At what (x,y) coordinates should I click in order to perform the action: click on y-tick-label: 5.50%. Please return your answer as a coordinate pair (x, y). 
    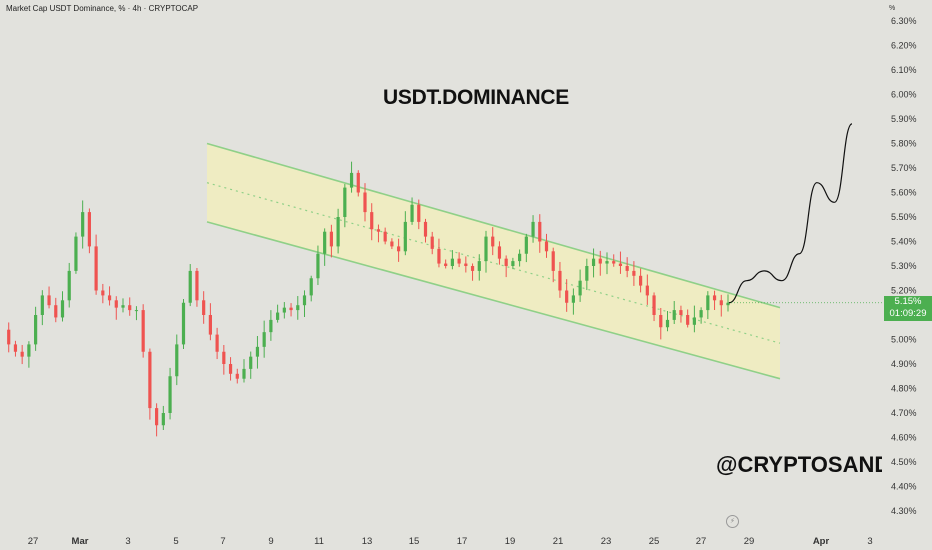
    Looking at the image, I should click on (904, 217).